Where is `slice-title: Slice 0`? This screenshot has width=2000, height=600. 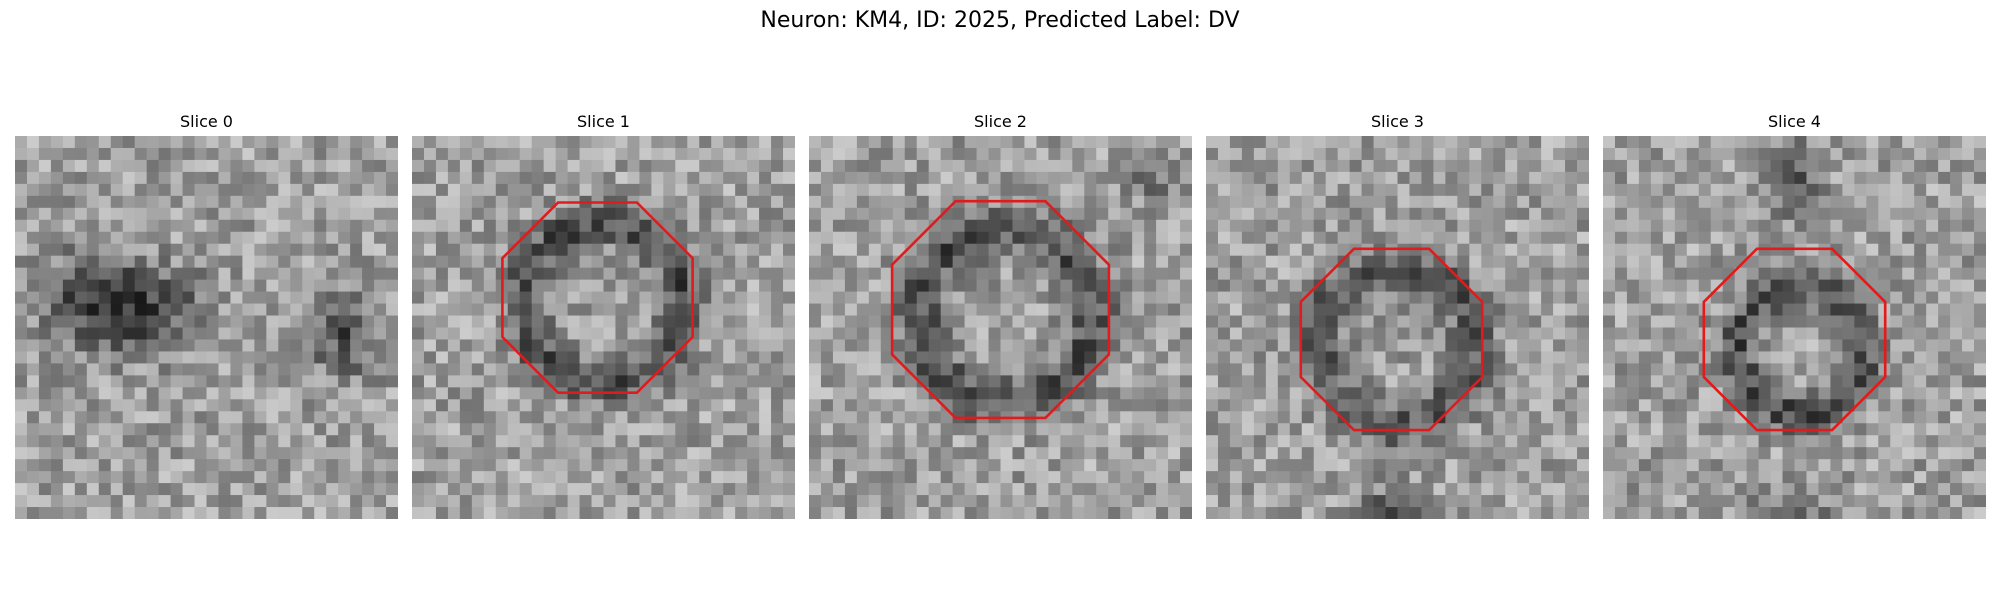 slice-title: Slice 0 is located at coordinates (206, 121).